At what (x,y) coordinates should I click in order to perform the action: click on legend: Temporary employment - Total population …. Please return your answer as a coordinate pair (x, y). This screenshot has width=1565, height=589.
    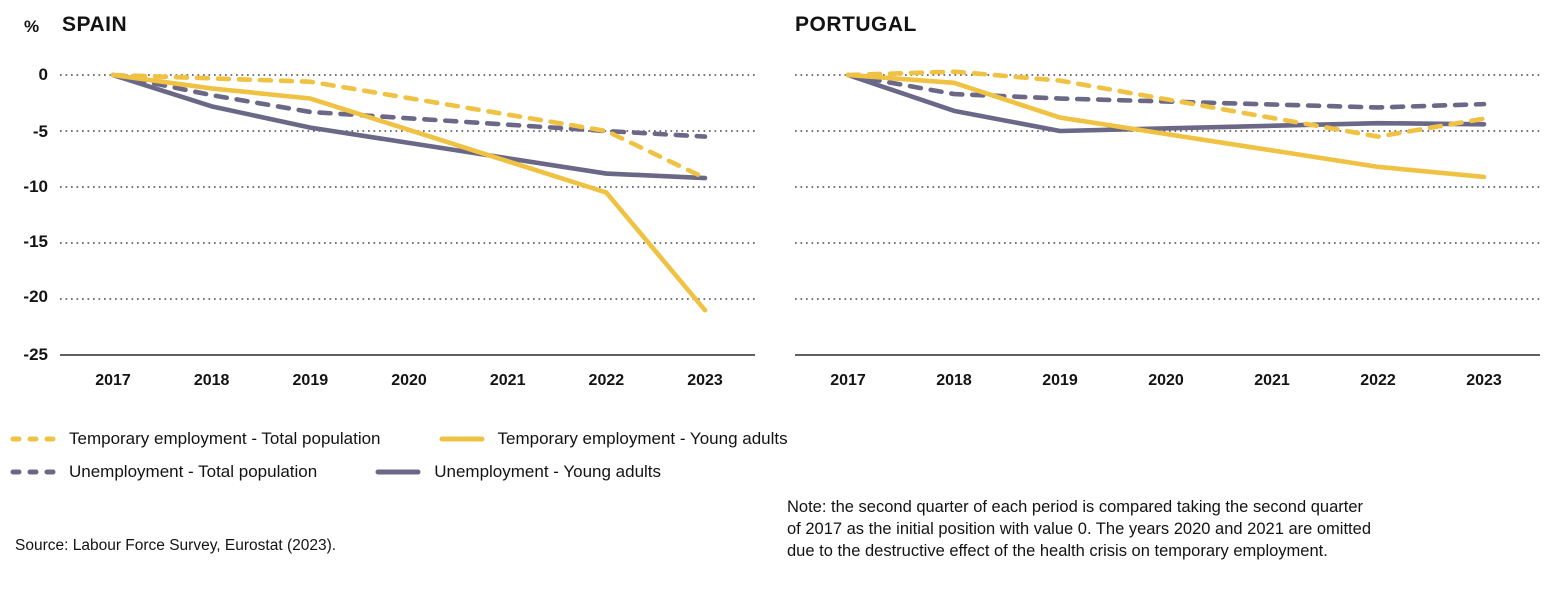
    Looking at the image, I should click on (399, 455).